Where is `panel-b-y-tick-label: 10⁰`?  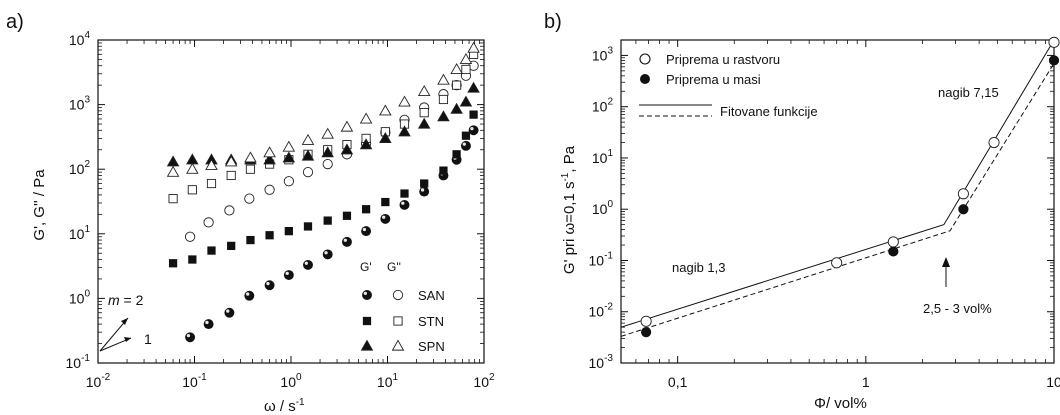 panel-b-y-tick-label: 10⁰ is located at coordinates (603, 208).